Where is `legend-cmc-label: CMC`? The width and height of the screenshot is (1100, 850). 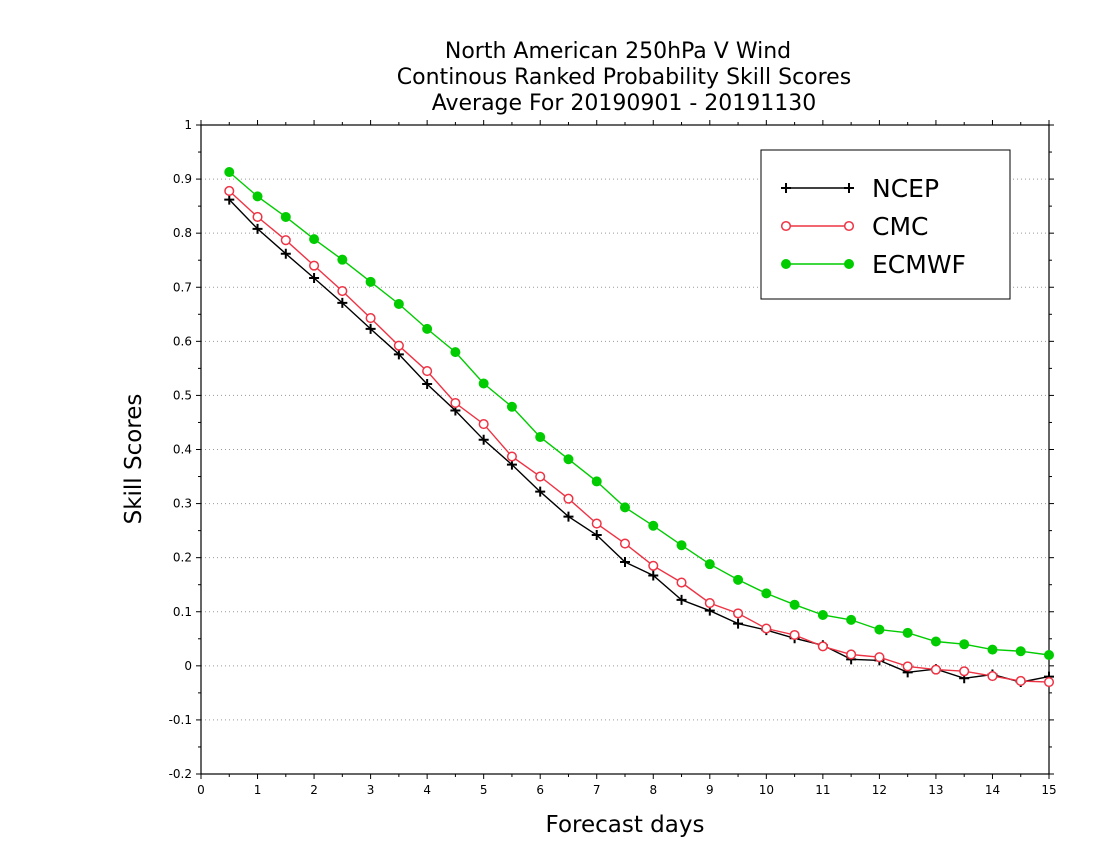 legend-cmc-label: CMC is located at coordinates (900, 226).